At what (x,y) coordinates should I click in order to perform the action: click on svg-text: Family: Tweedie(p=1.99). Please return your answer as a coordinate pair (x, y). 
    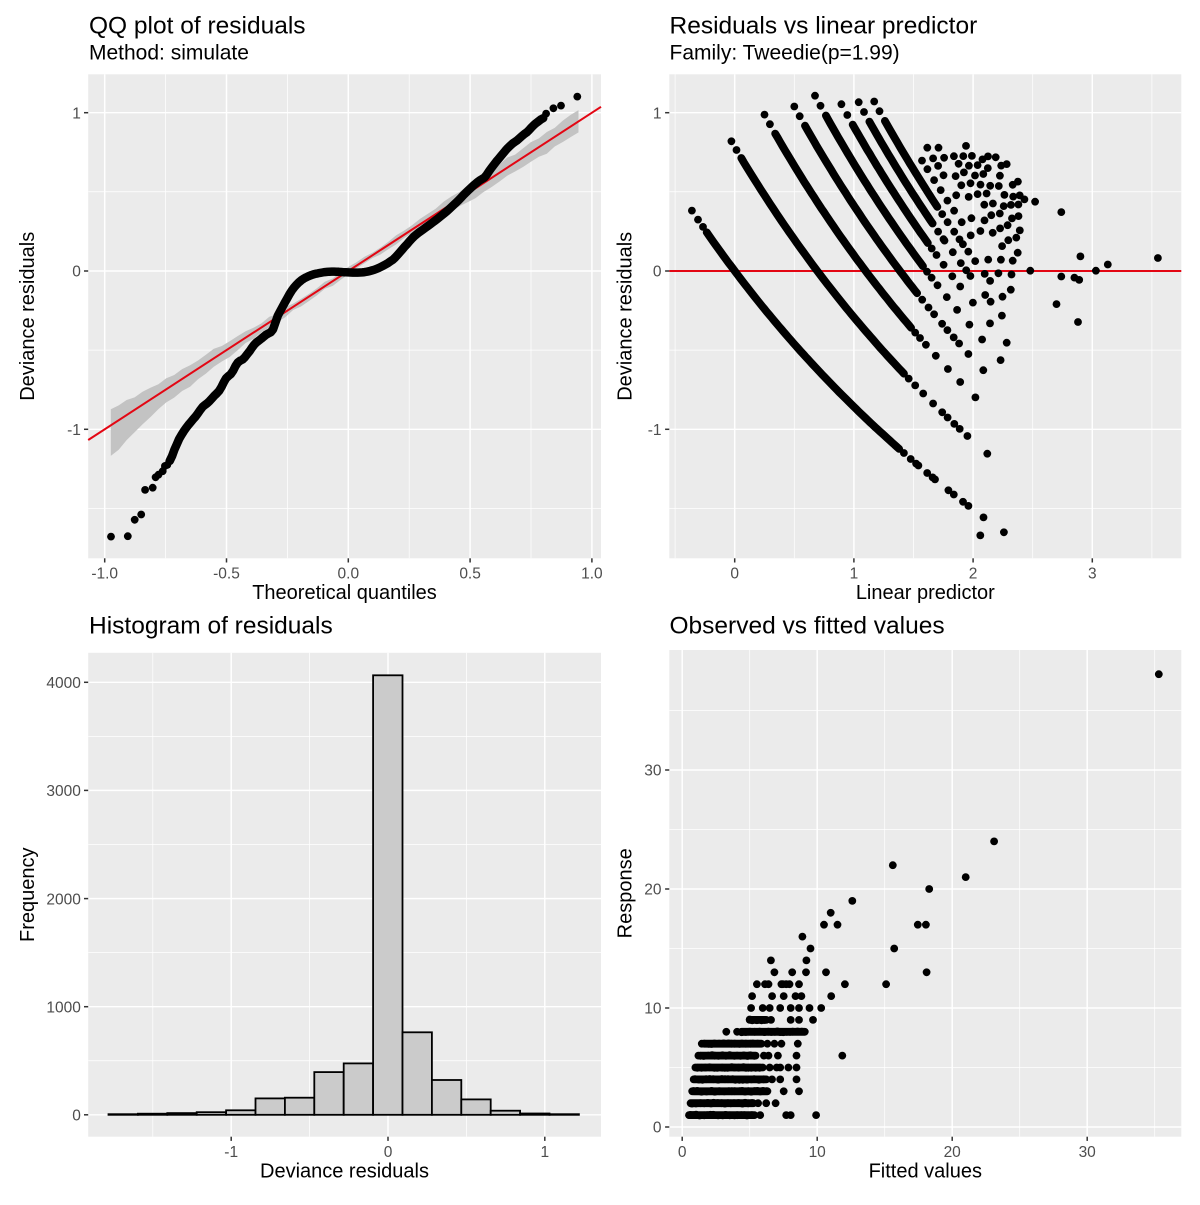
    Looking at the image, I should click on (785, 53).